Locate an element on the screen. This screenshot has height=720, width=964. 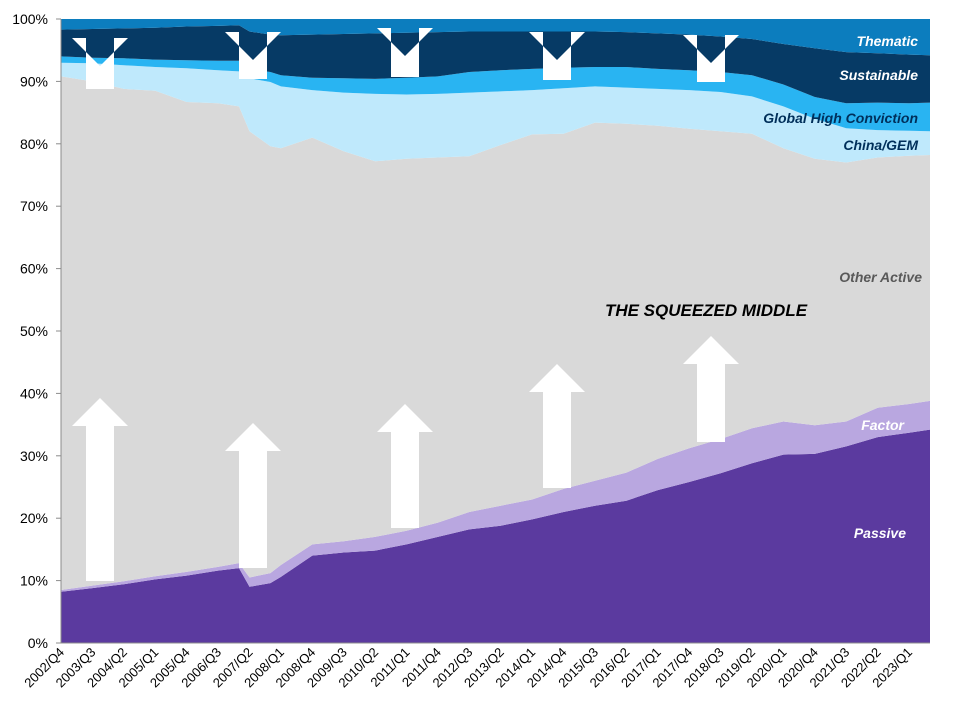
y-tick-label: 30% is located at coordinates (34, 456).